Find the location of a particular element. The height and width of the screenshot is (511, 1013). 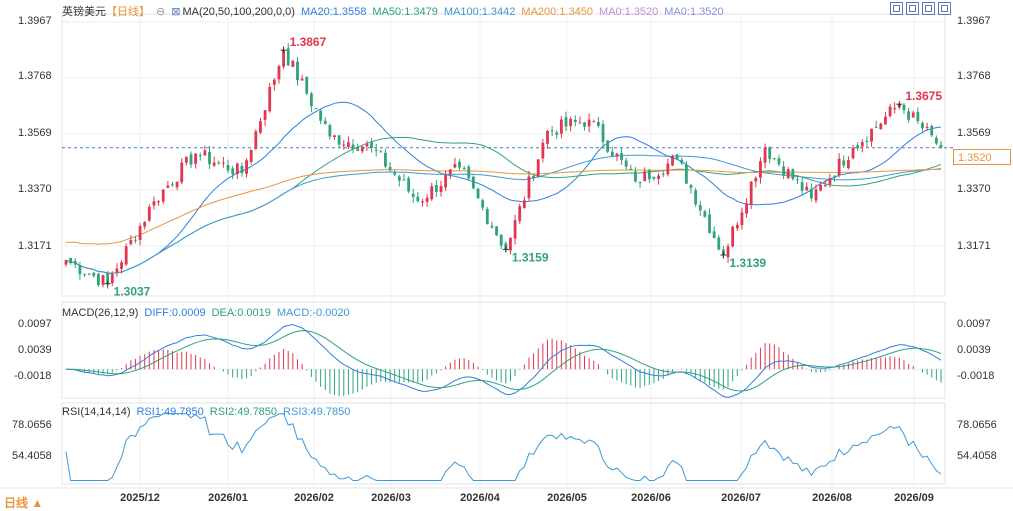

panel-border is located at coordinates (503, 443).